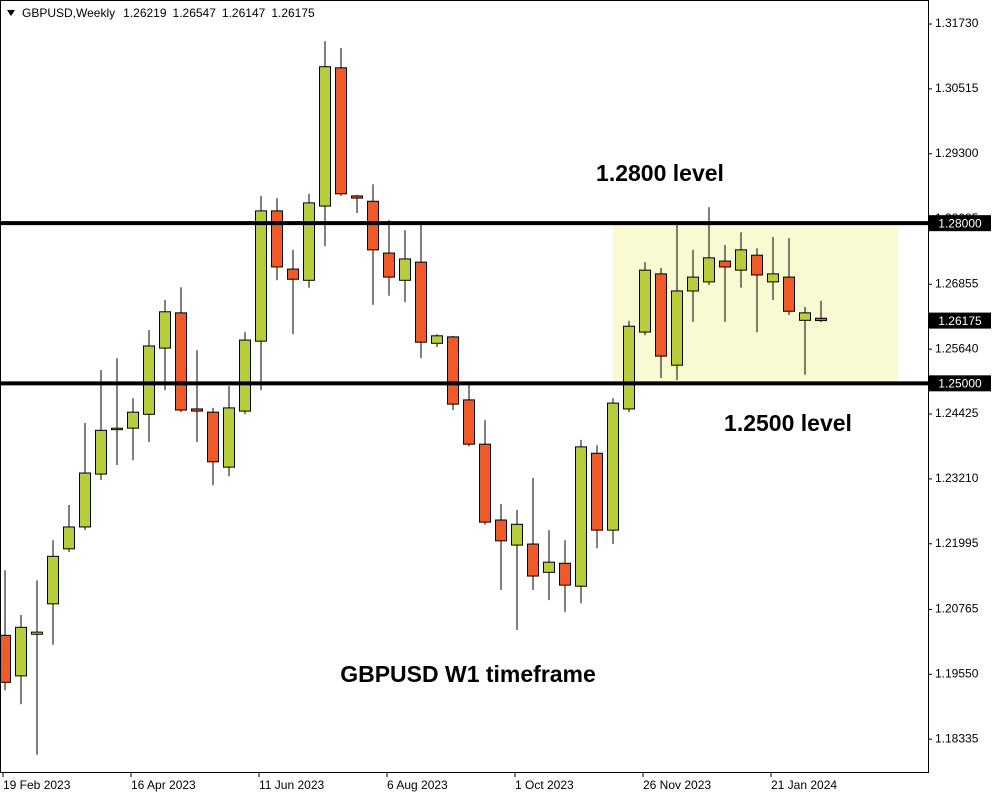 Image resolution: width=1000 pixels, height=800 pixels. Describe the element at coordinates (957, 738) in the screenshot. I see `y-tick-label: 1.18335` at that location.